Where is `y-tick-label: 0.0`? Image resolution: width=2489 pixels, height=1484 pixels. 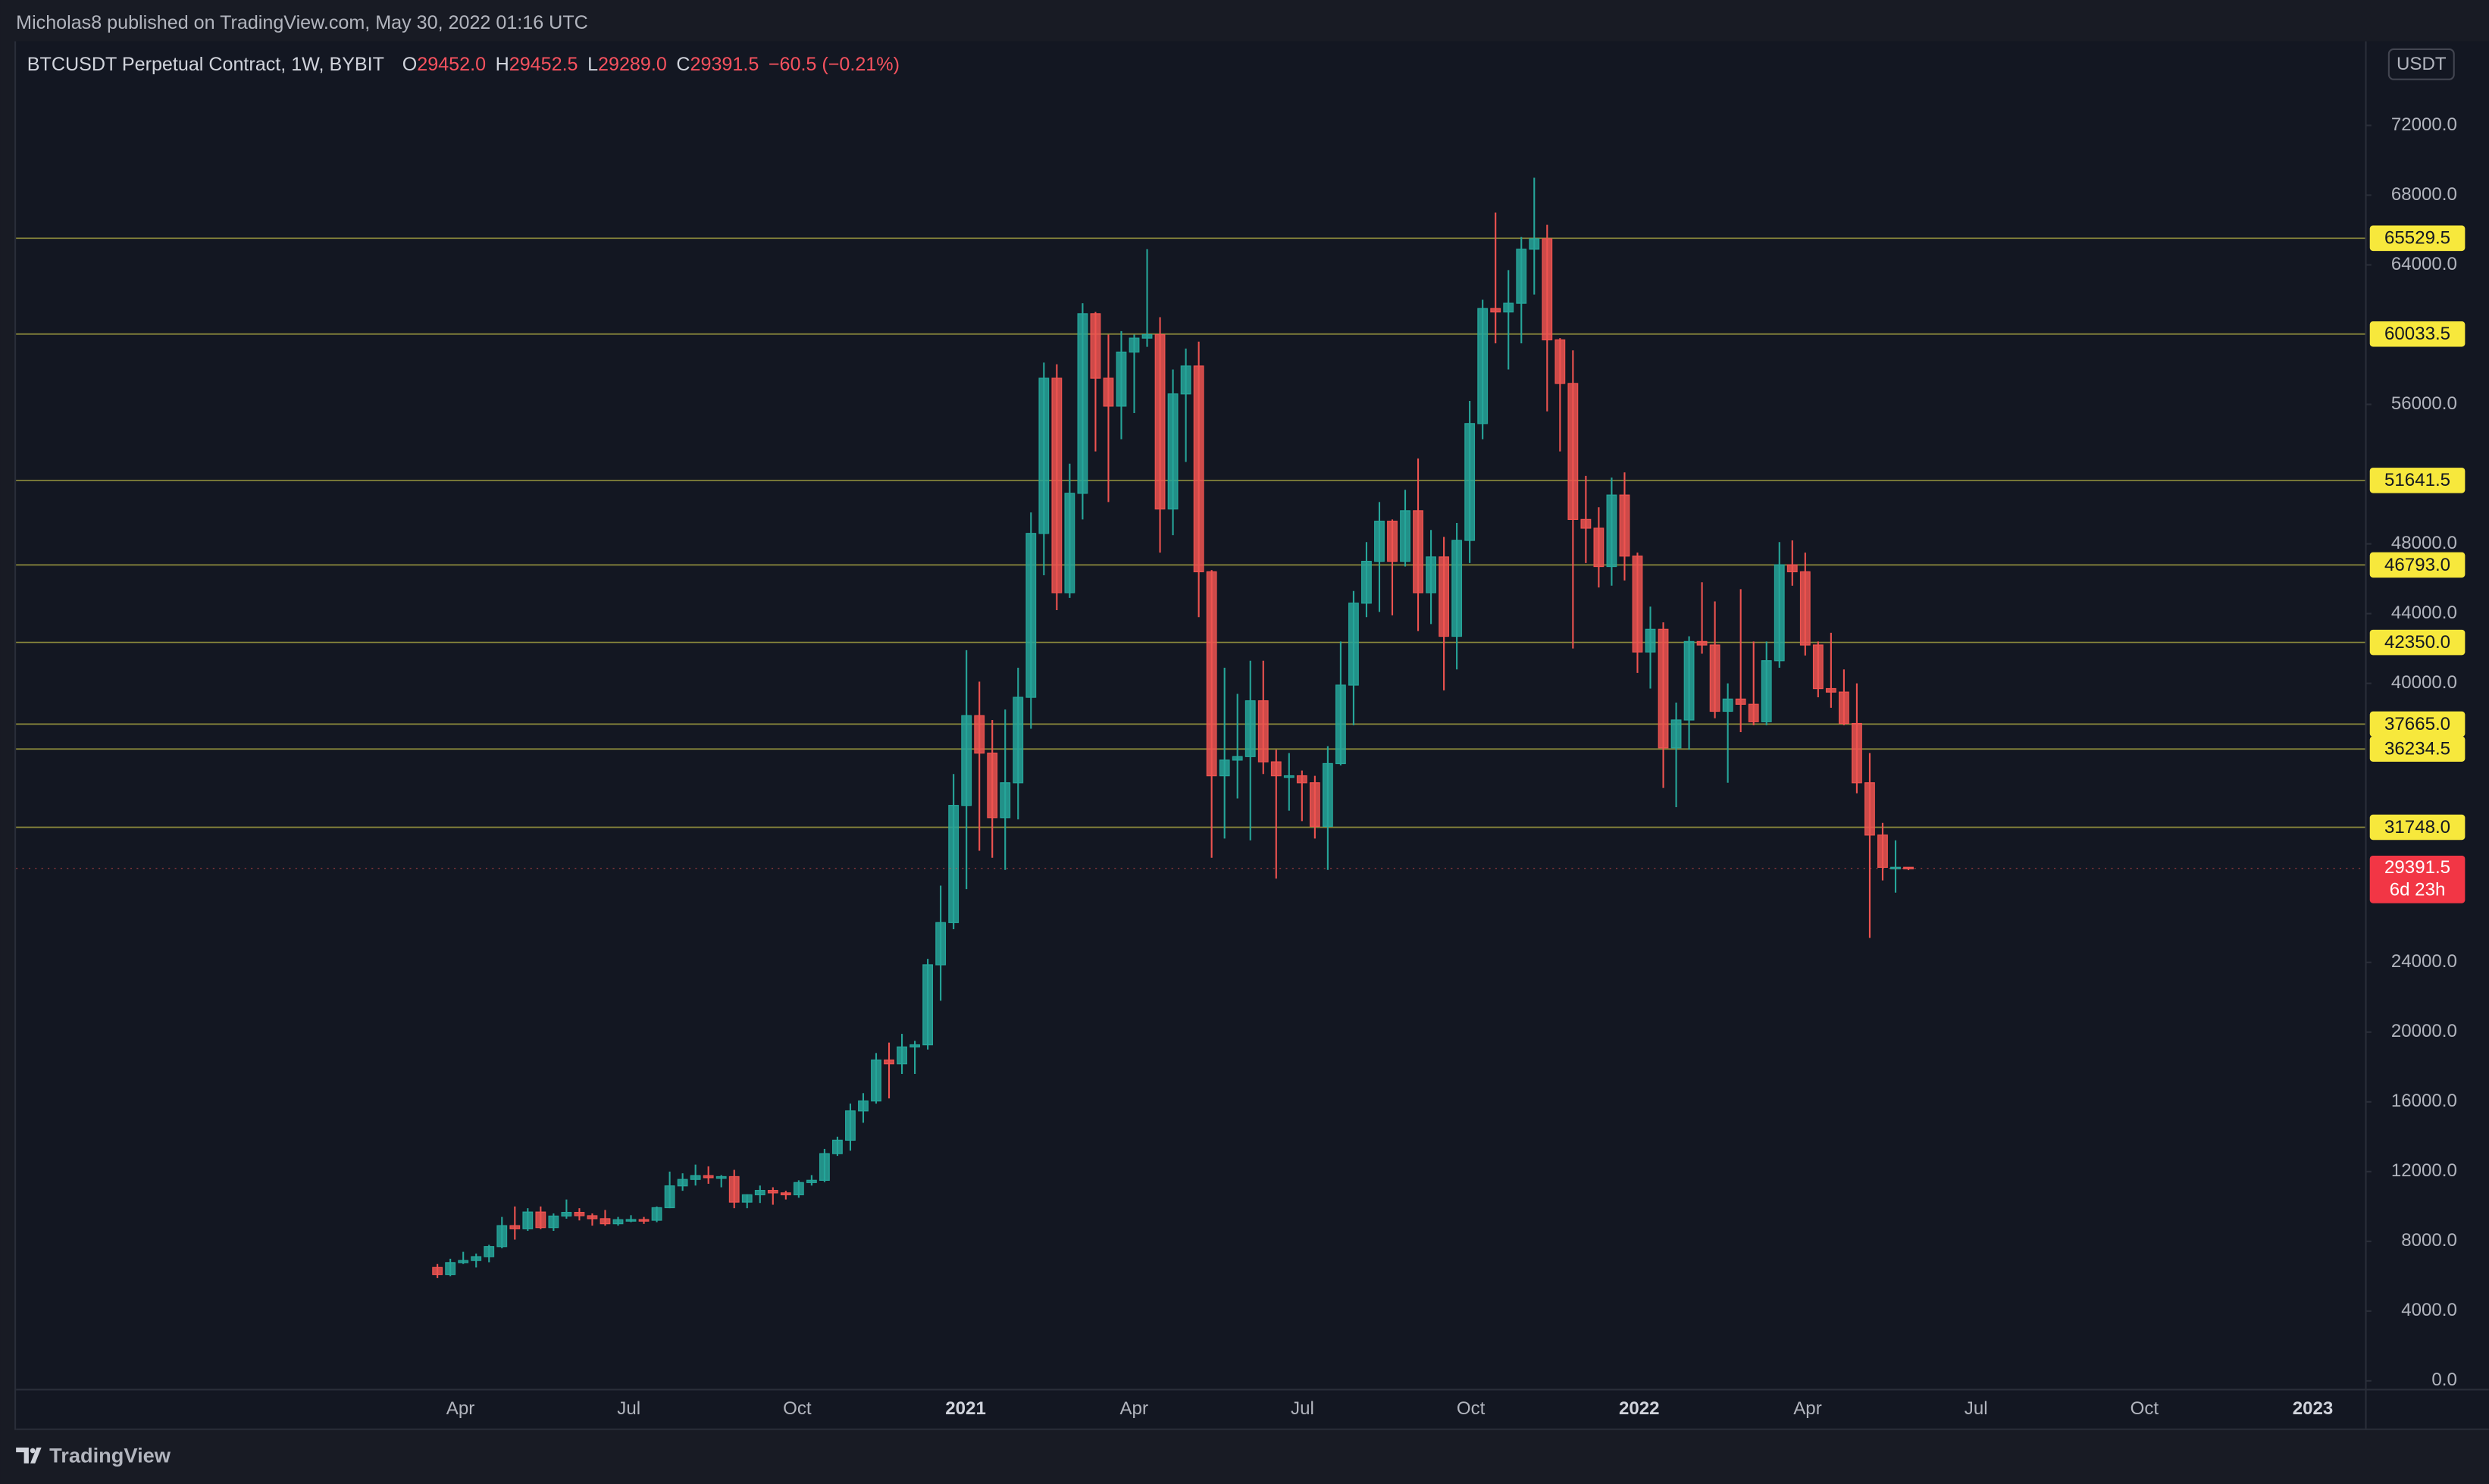 y-tick-label: 0.0 is located at coordinates (2443, 1380).